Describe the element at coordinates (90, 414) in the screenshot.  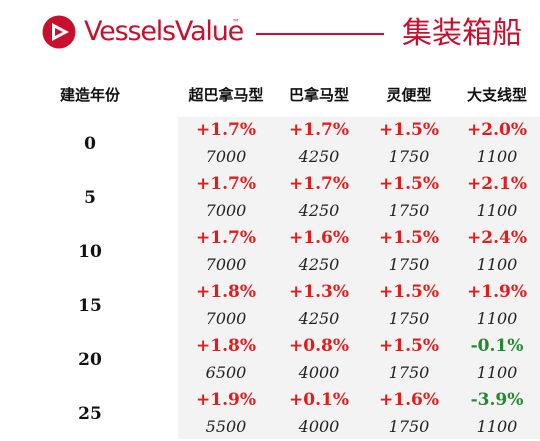
I see `row-age-label: 25` at that location.